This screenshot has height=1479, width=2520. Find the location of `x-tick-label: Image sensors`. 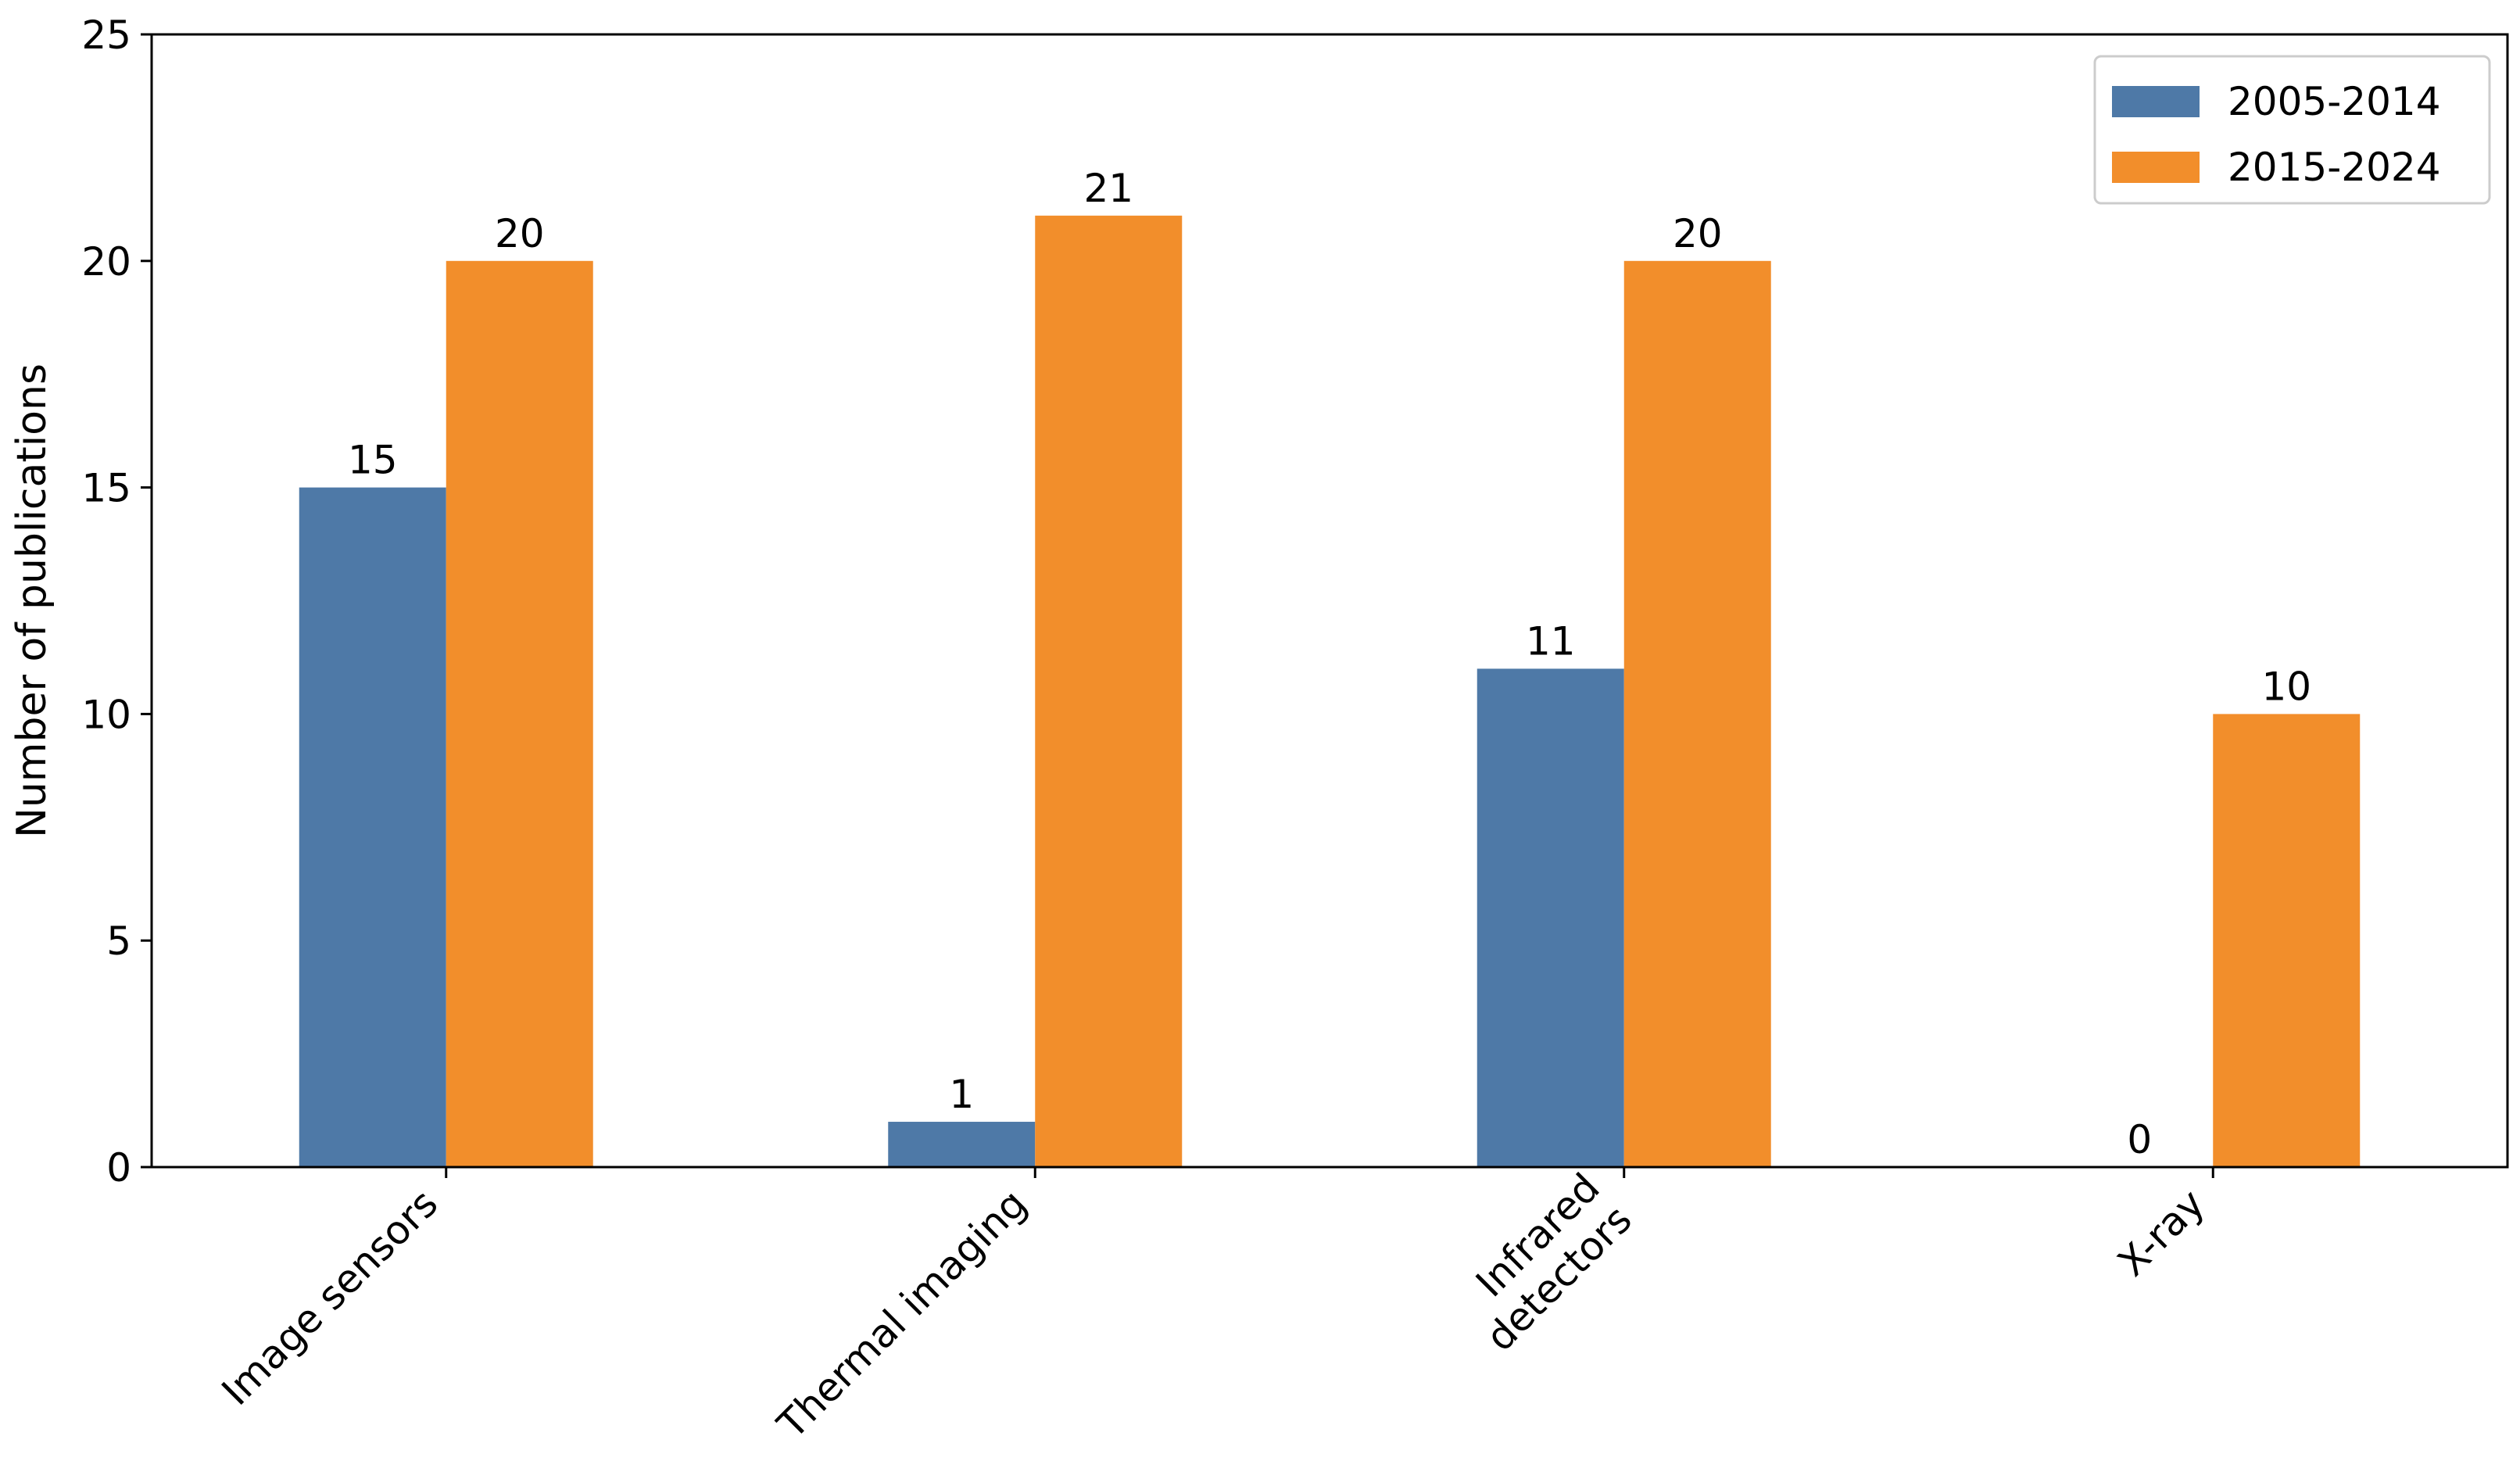

x-tick-label: Image sensors is located at coordinates (330, 1297).